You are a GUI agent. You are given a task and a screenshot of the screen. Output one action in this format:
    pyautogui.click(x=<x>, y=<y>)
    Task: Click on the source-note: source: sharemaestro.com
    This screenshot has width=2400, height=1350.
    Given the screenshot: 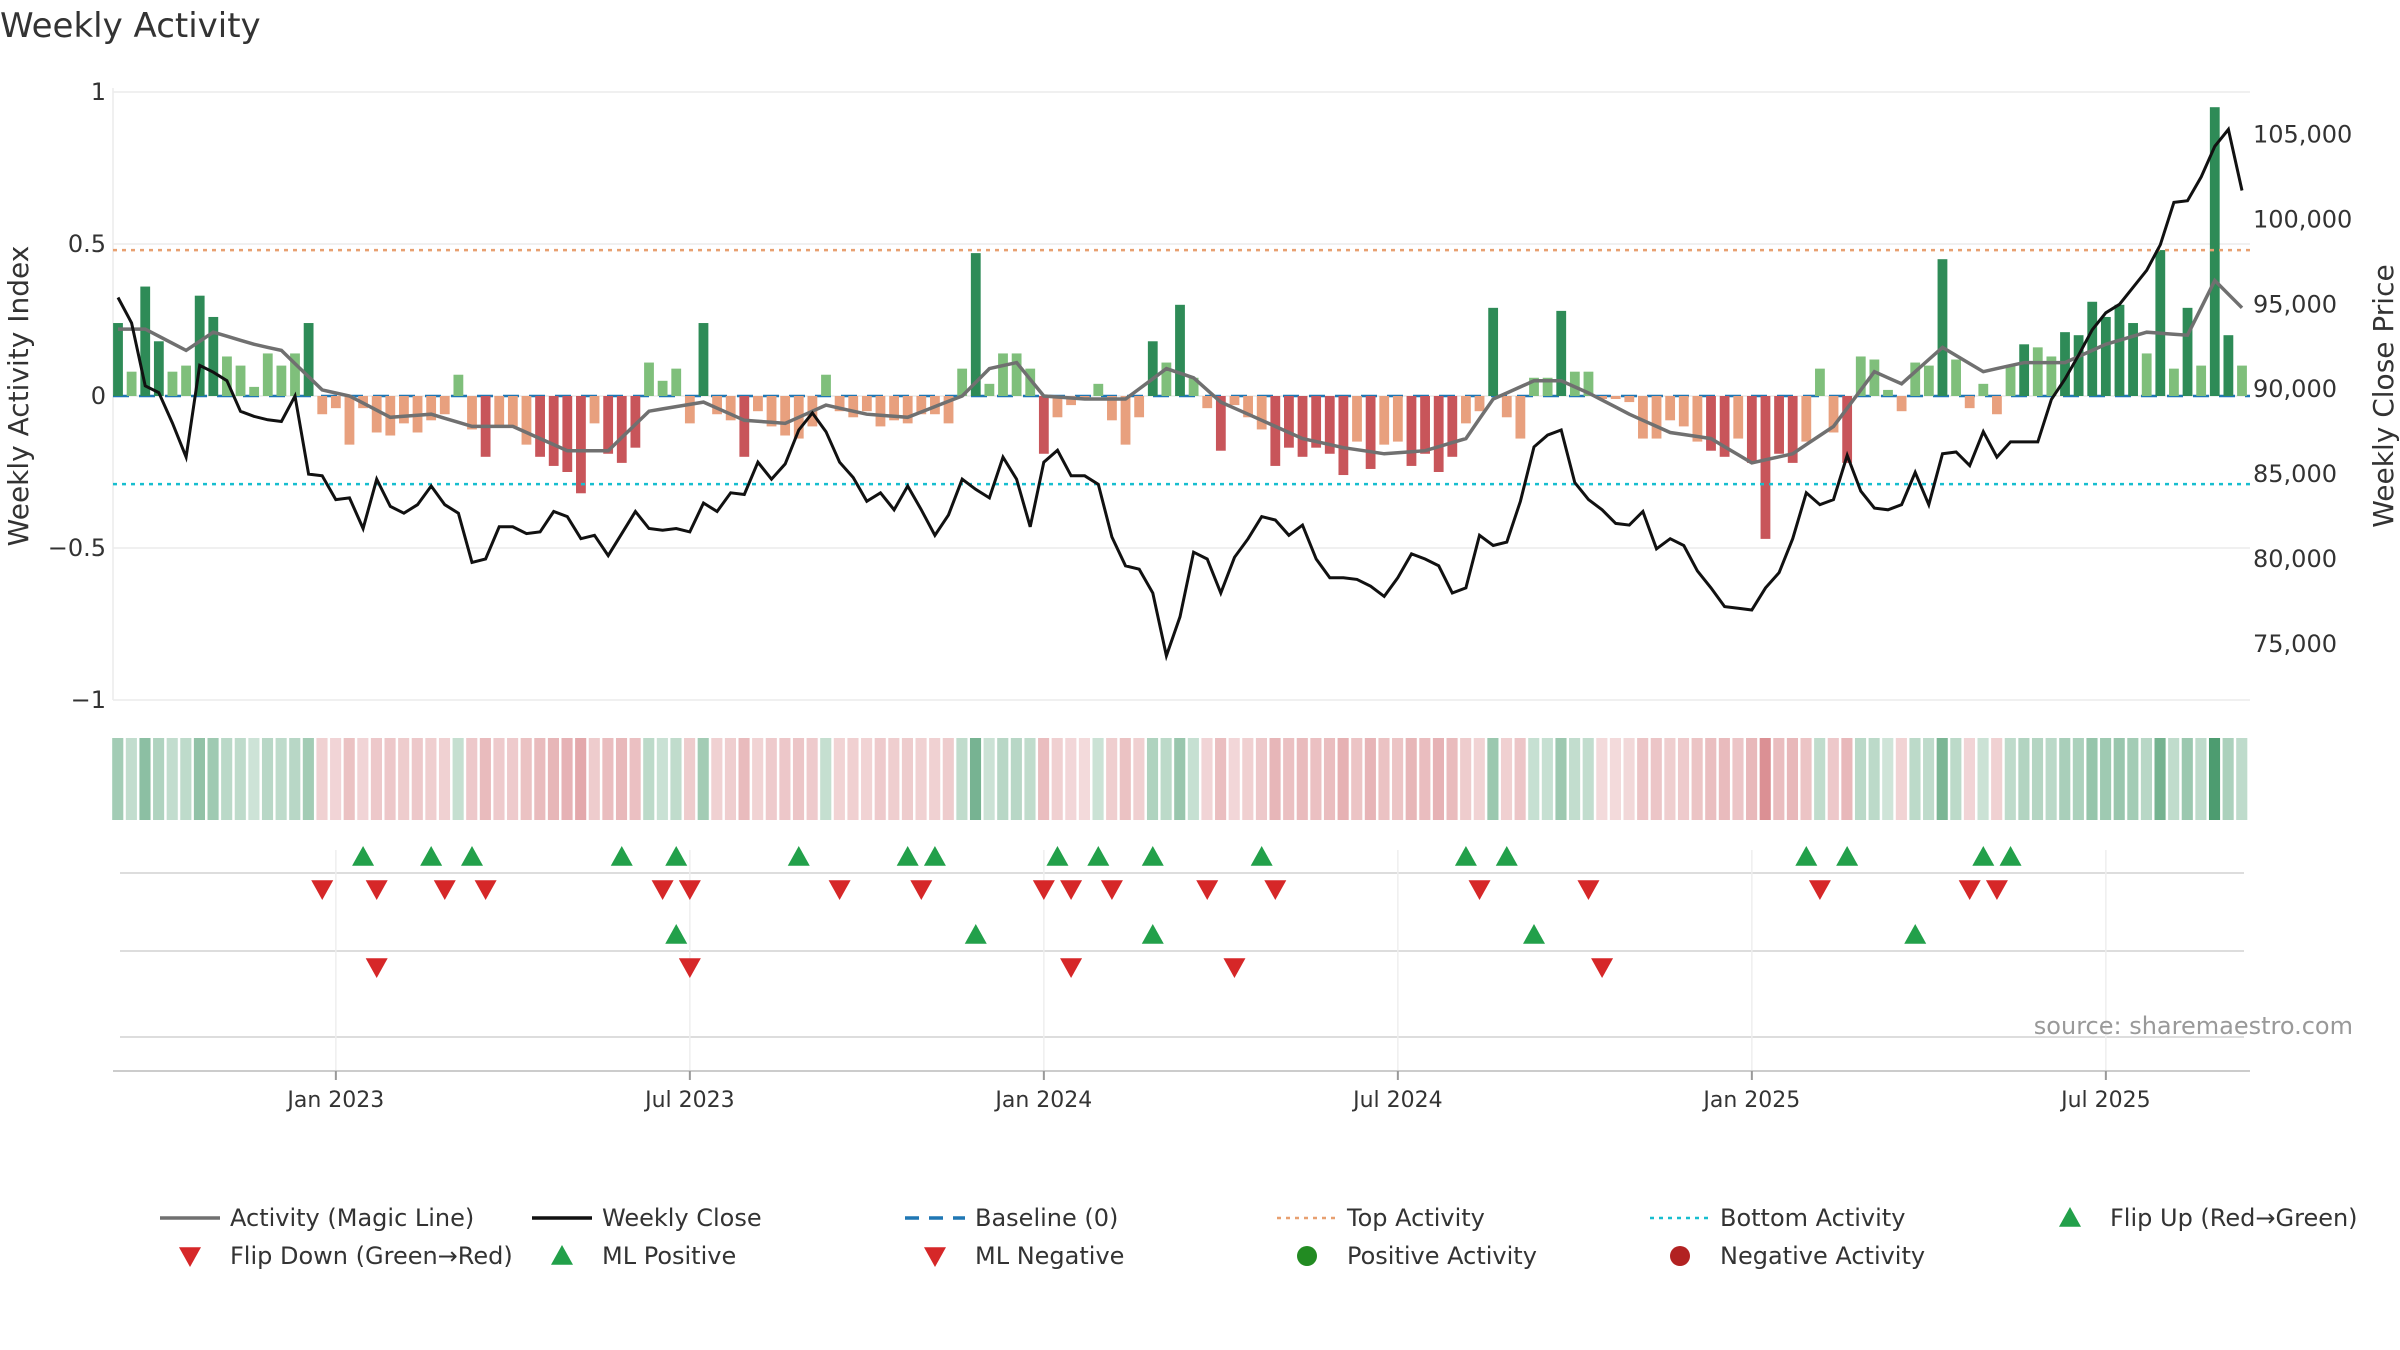 What is the action you would take?
    pyautogui.click(x=2193, y=1026)
    